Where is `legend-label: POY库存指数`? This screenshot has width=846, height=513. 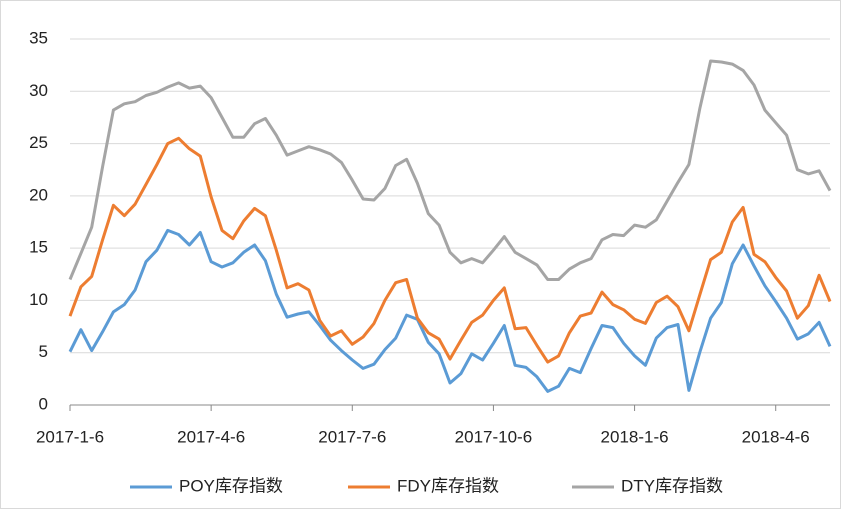
legend-label: POY库存指数 is located at coordinates (231, 485).